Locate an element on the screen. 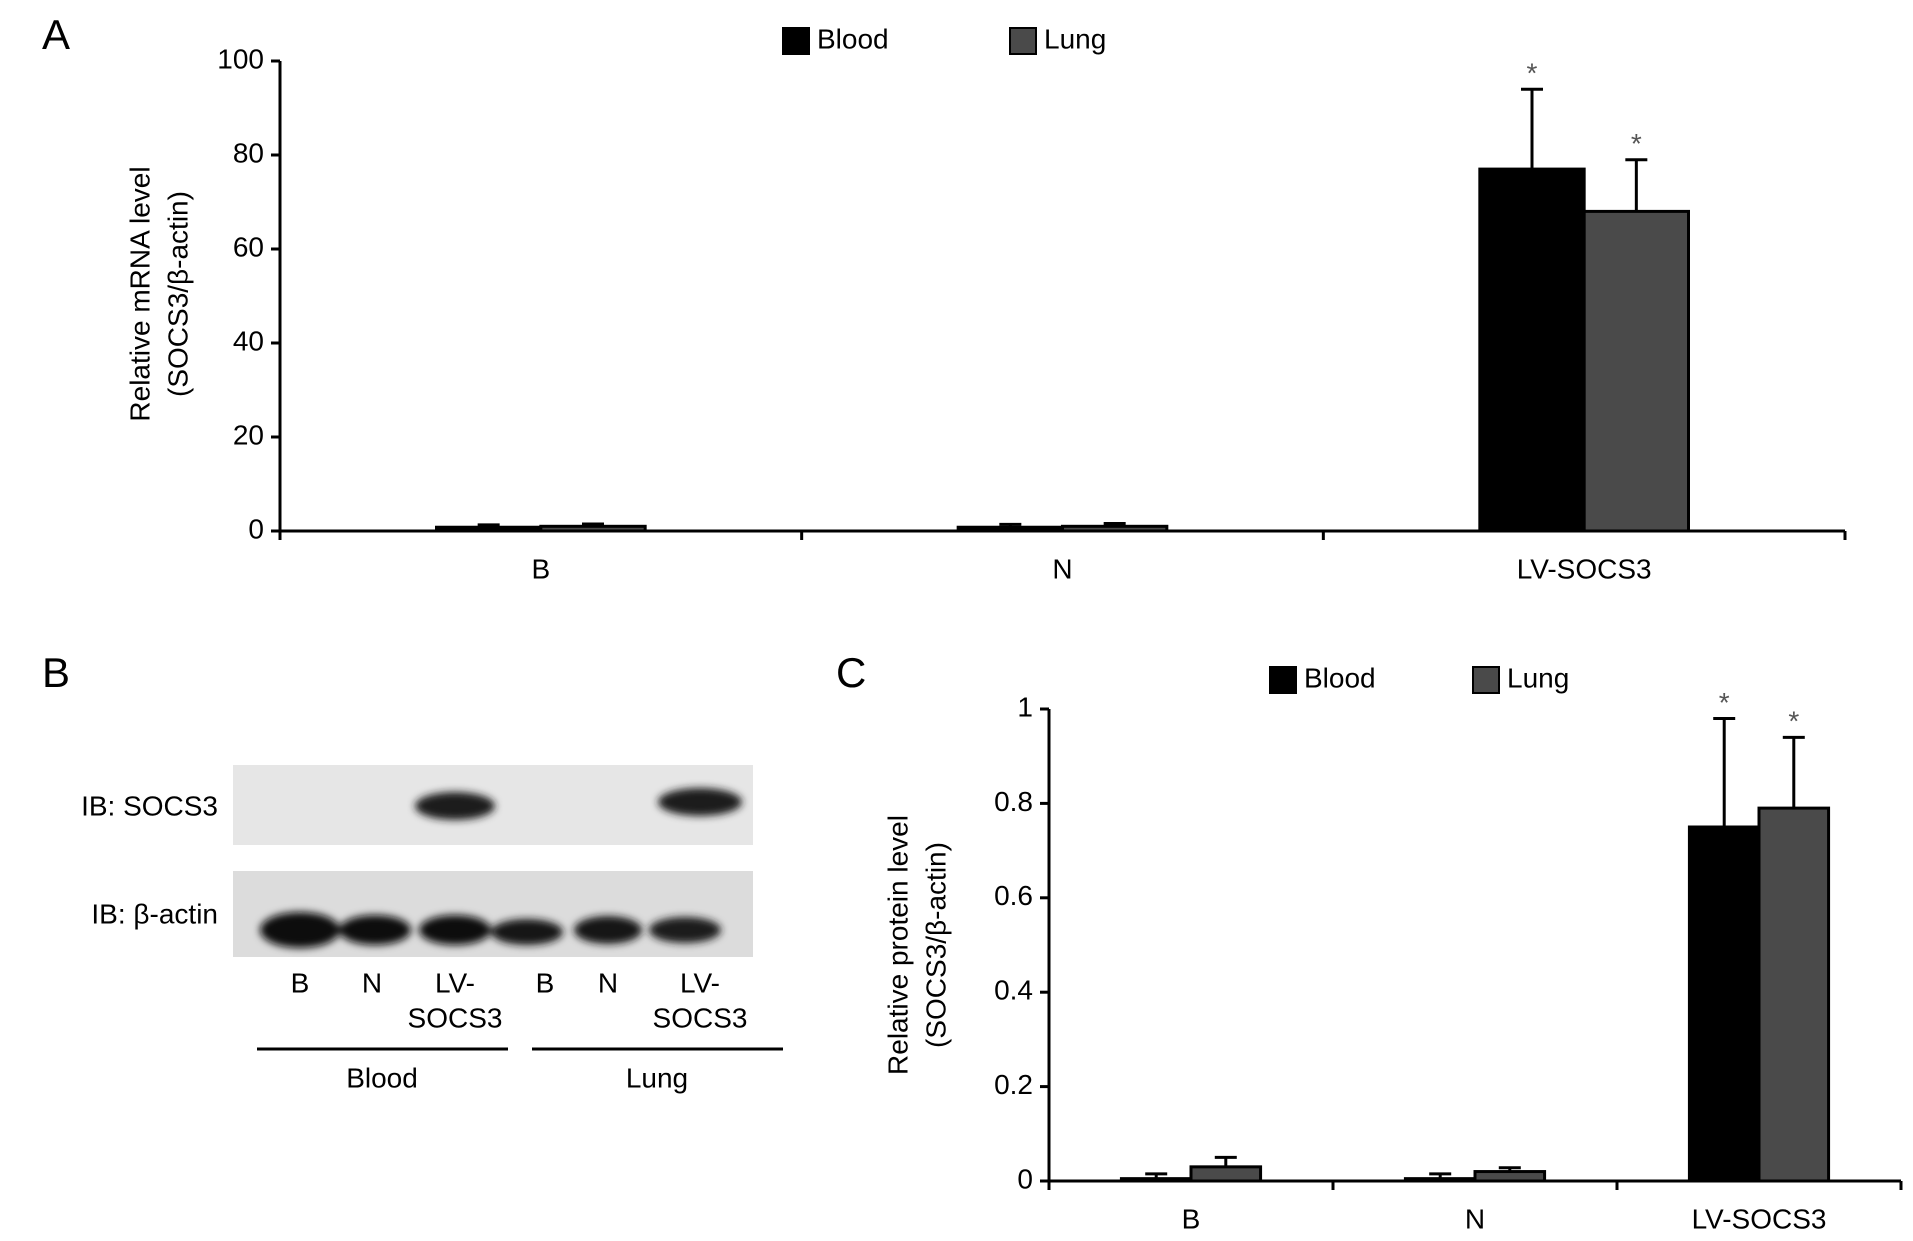 The image size is (1913, 1241). y-tick-label: 1 is located at coordinates (1025, 706).